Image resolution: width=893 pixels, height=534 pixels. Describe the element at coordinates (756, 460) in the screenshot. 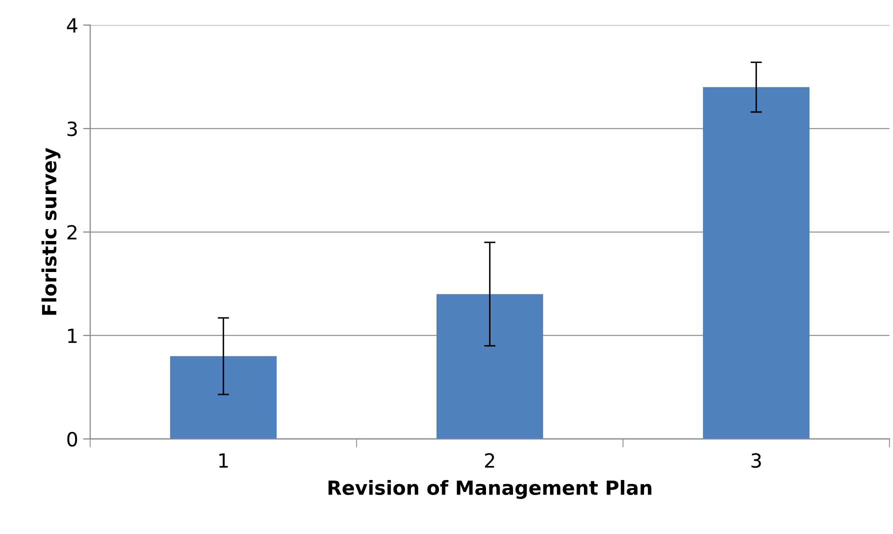

I see `x-tick-label: 3` at that location.